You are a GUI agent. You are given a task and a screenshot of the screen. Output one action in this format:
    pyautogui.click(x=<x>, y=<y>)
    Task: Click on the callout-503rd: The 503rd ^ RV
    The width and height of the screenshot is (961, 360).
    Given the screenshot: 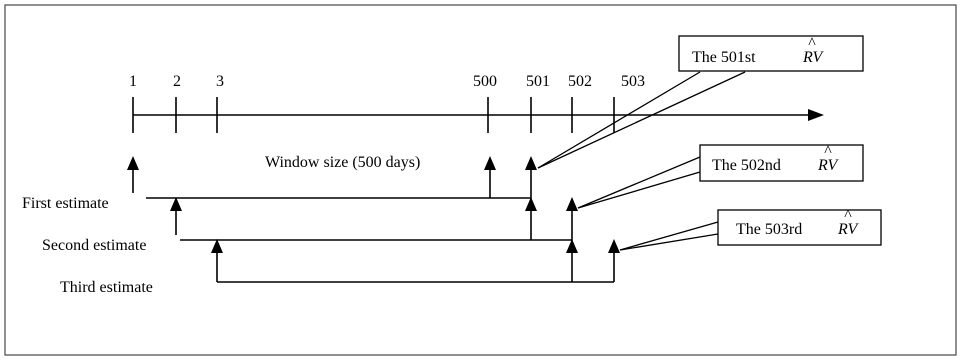 What is the action you would take?
    pyautogui.click(x=799, y=226)
    